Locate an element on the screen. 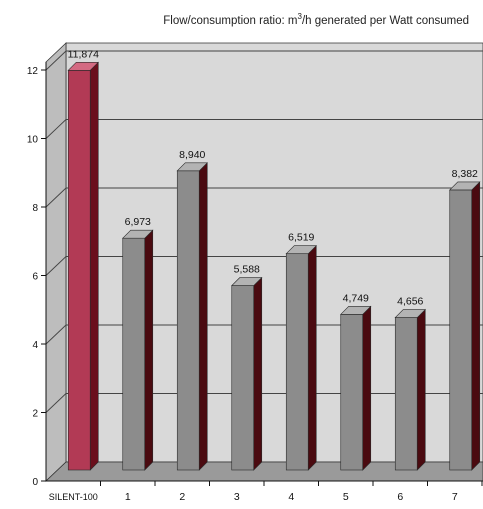  x-tick-label: 5 is located at coordinates (346, 497).